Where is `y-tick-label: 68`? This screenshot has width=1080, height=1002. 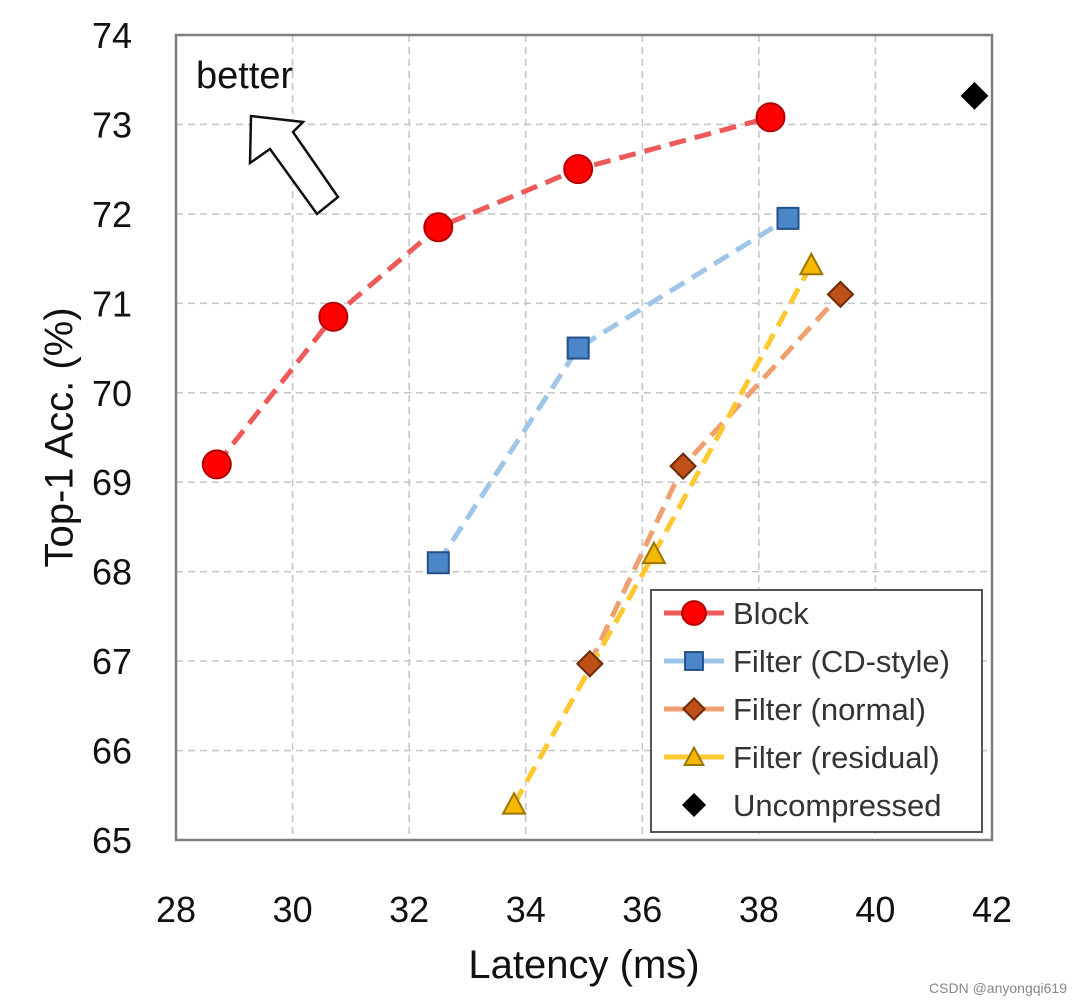 y-tick-label: 68 is located at coordinates (112, 572).